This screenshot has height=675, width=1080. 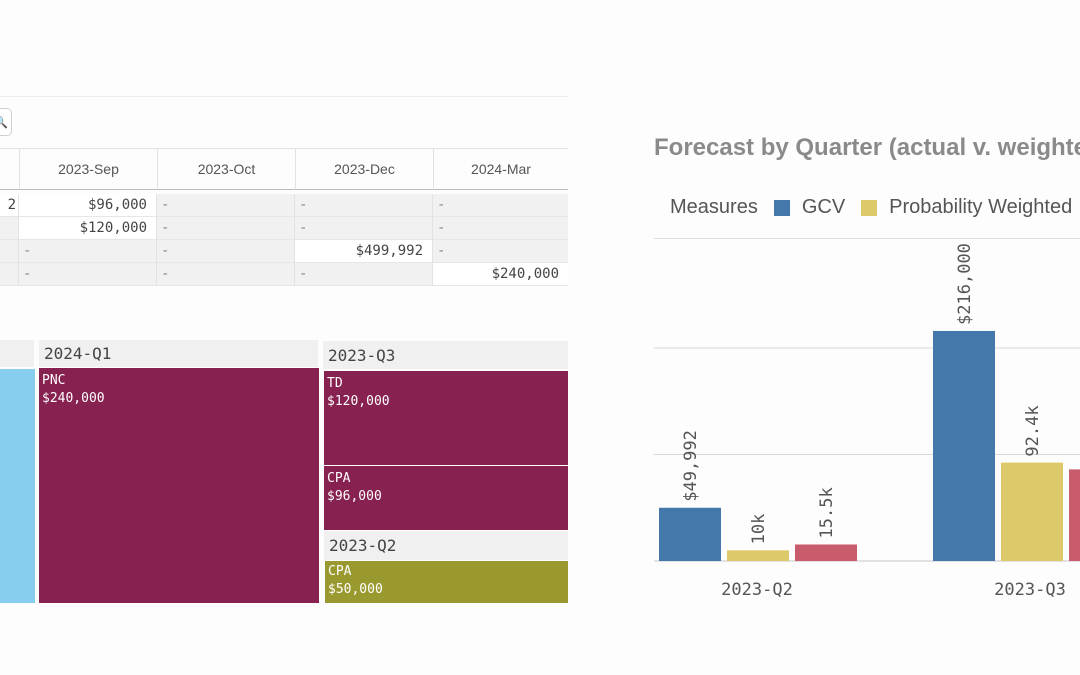 I want to click on treemap-cell-cpa: CPA $50,000, so click(x=446, y=582).